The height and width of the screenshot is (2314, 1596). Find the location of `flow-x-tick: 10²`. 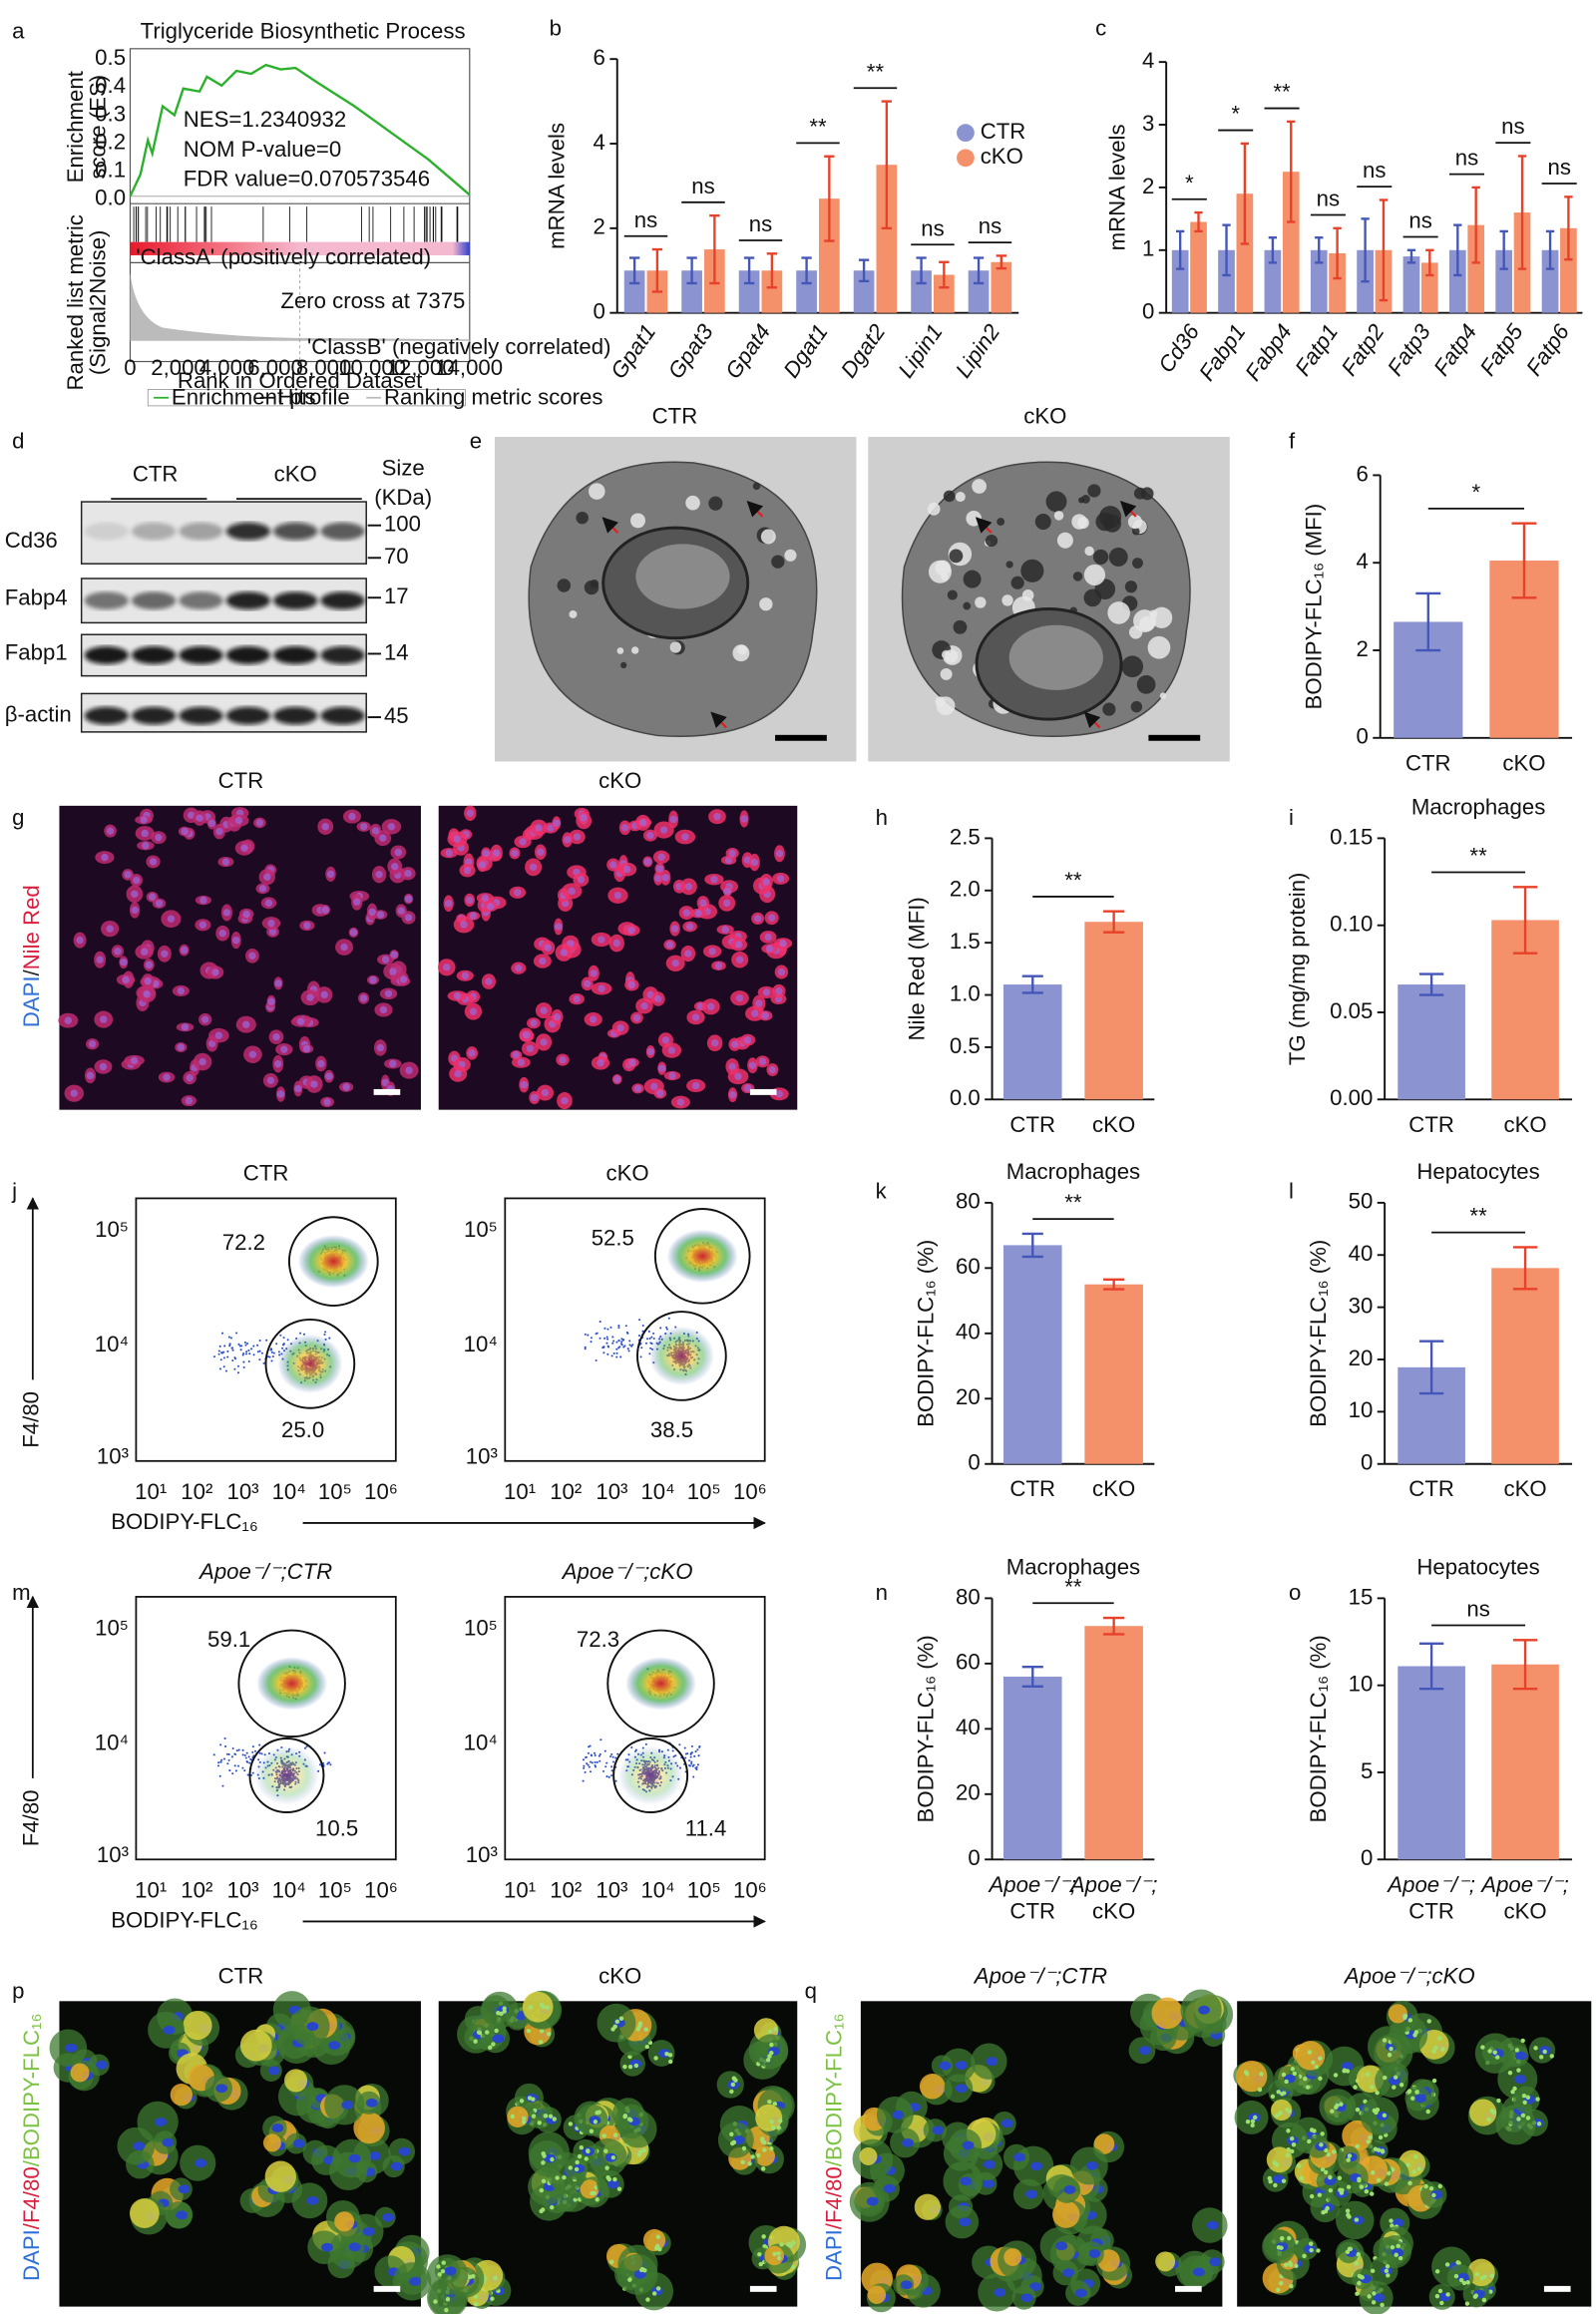

flow-x-tick: 10² is located at coordinates (196, 1890).